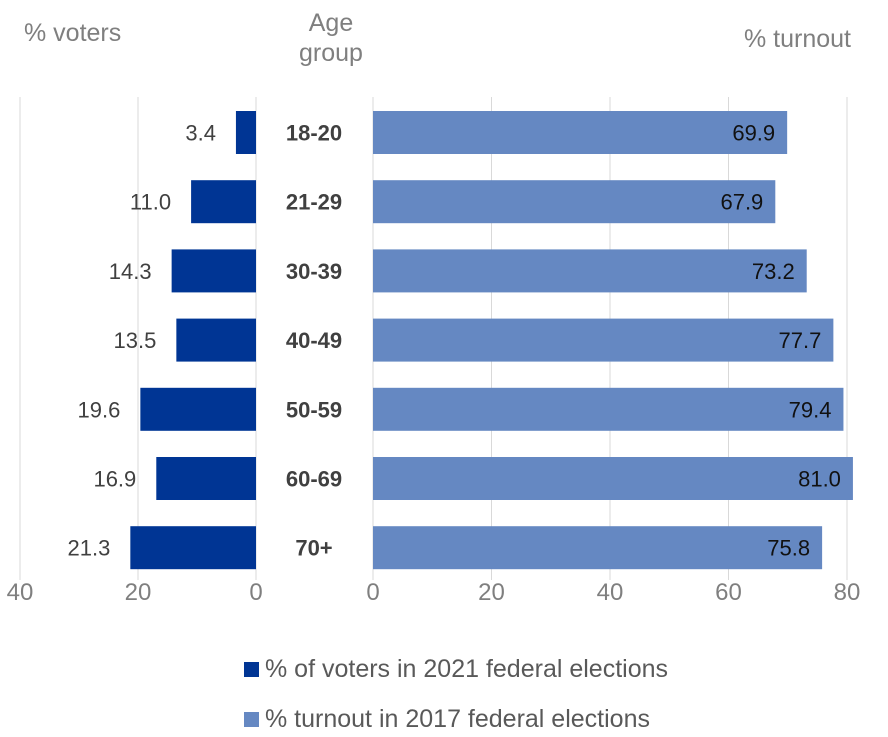 The width and height of the screenshot is (888, 737). Describe the element at coordinates (847, 592) in the screenshot. I see `right-x-tick-label: 80` at that location.